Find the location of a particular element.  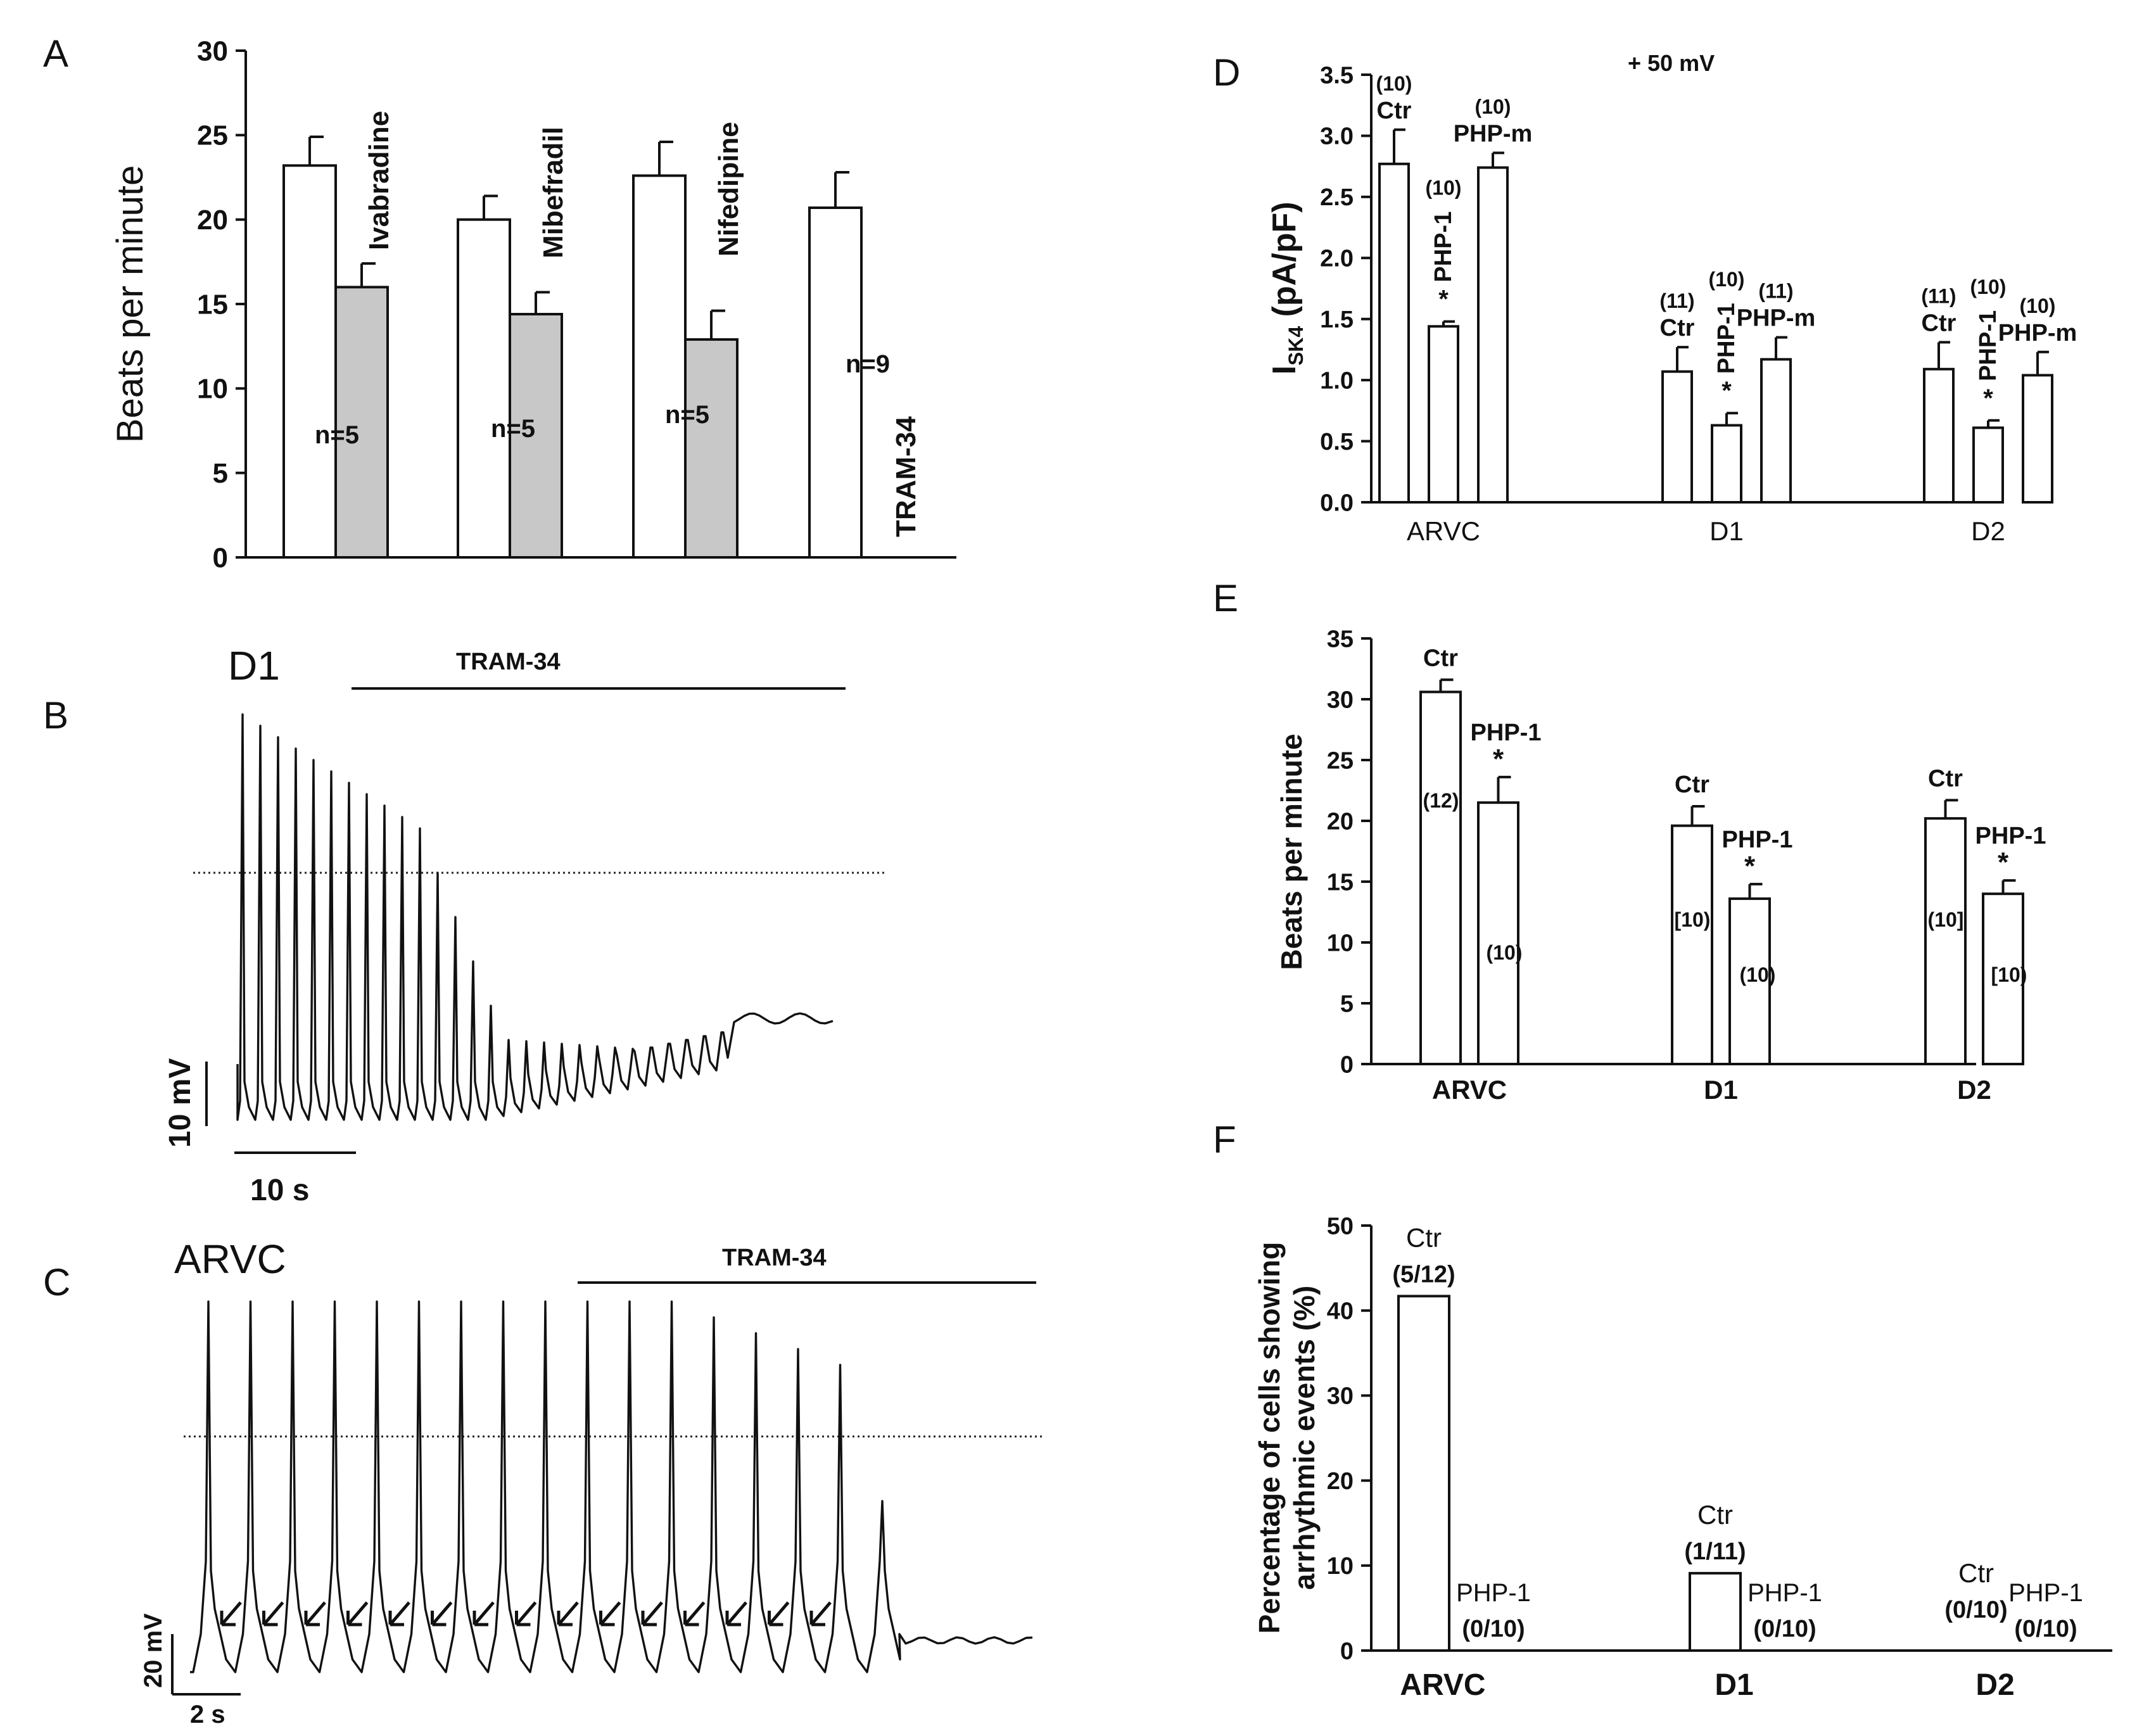

F-bar-ctr is located at coordinates (1423, 1473).